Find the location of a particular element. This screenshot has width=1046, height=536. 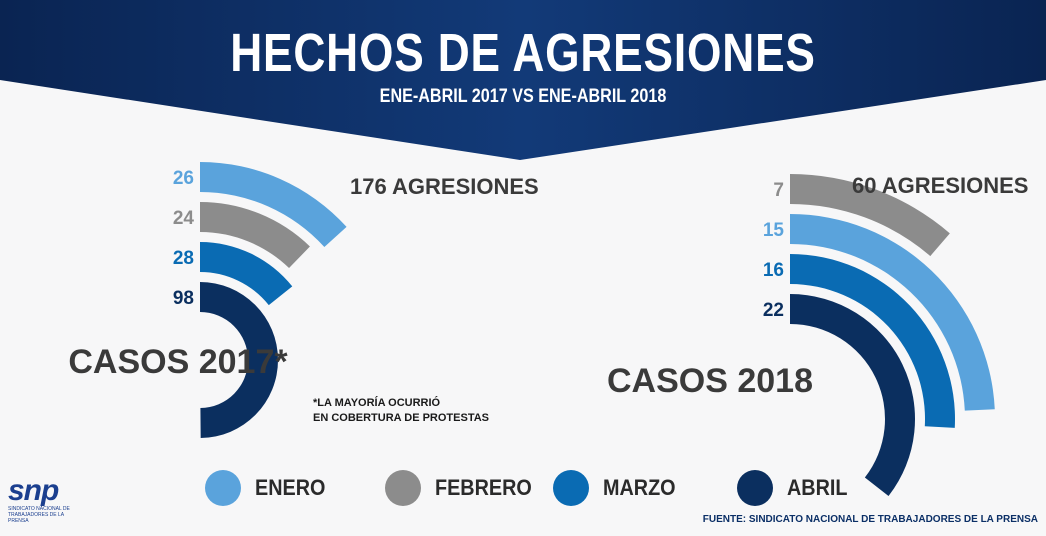

page-subtitle: ENE-ABRIL 2017 VS ENE-ABRIL 2018 is located at coordinates (523, 96).